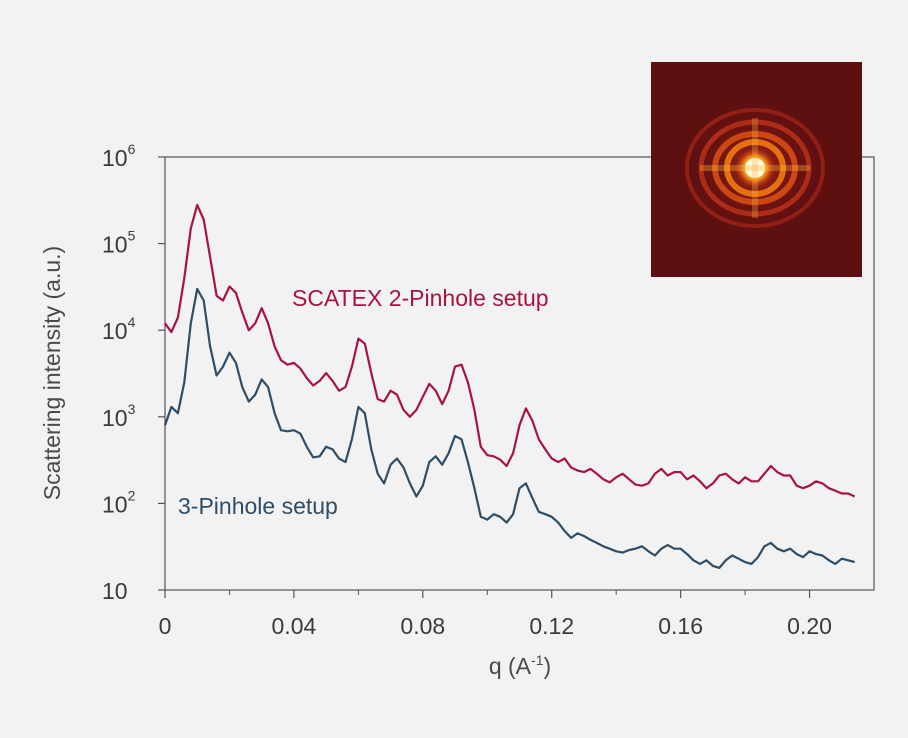 The image size is (908, 738). What do you see at coordinates (510, 666) in the screenshot?
I see `x-axis-title-base: q (A` at bounding box center [510, 666].